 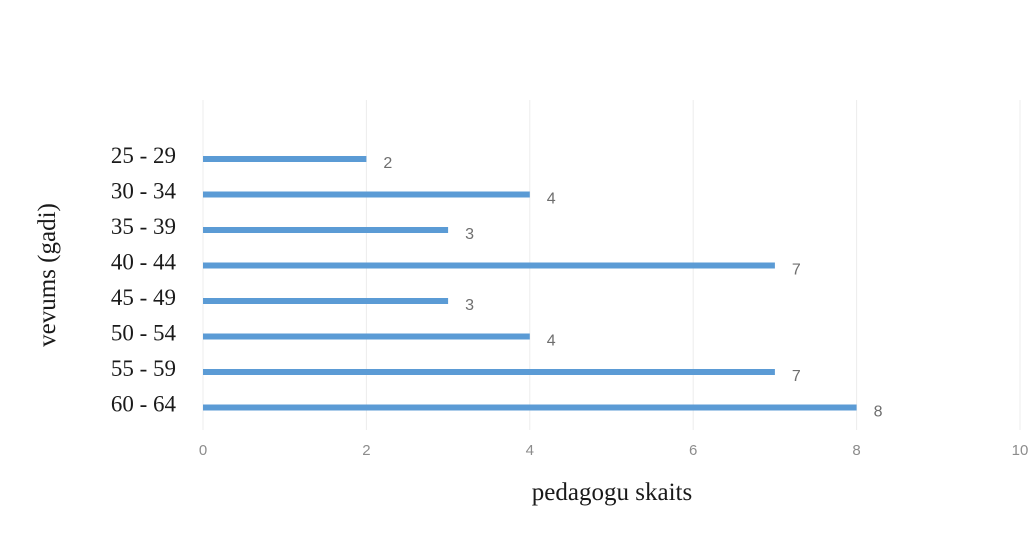 I want to click on x-tick-labels: 0 2 4 6 8 10, so click(x=614, y=450).